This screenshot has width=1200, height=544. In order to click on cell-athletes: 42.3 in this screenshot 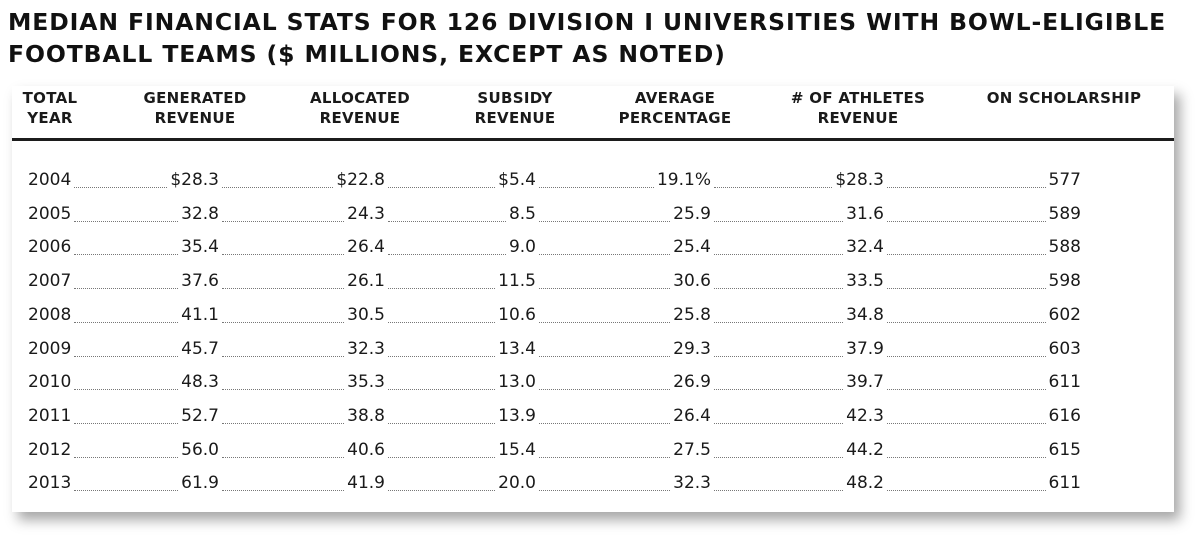, I will do `click(865, 415)`.